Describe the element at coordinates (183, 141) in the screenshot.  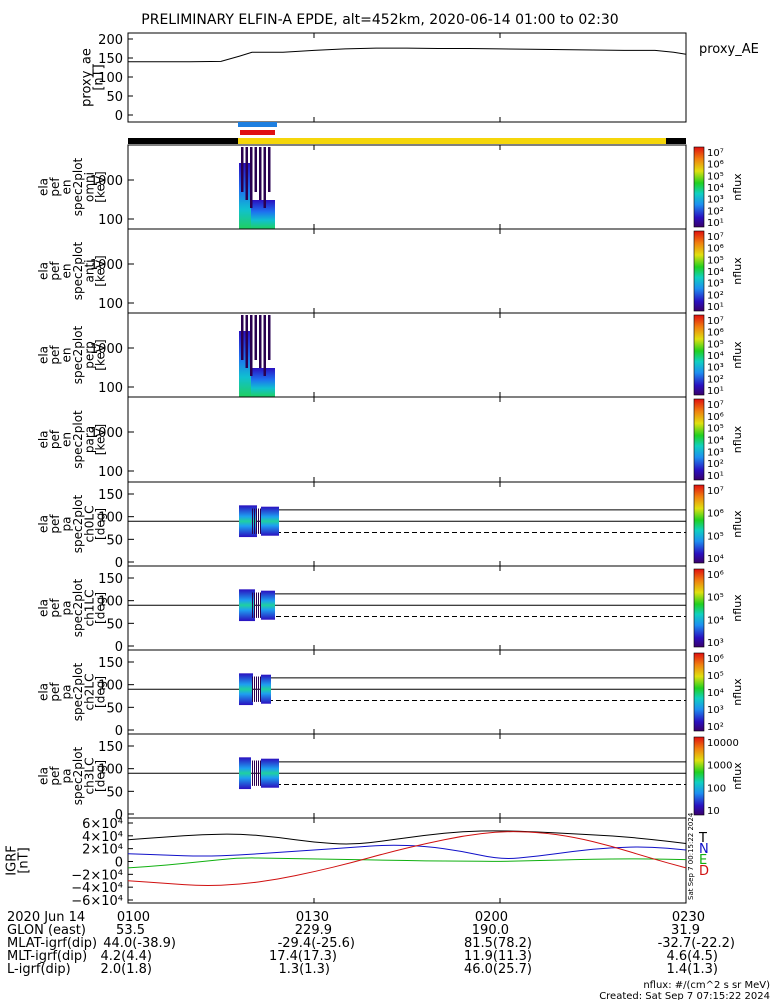
I see `orbit-bar-night` at that location.